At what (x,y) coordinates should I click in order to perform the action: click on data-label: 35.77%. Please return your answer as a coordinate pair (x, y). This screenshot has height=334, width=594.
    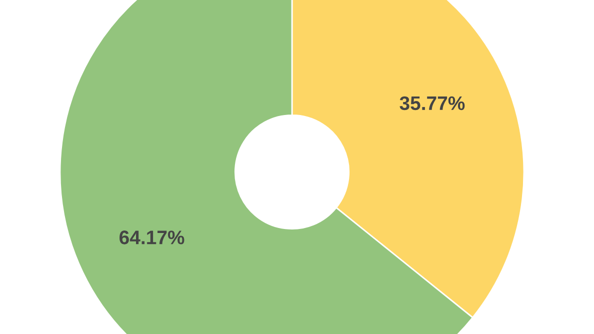
    Looking at the image, I should click on (432, 103).